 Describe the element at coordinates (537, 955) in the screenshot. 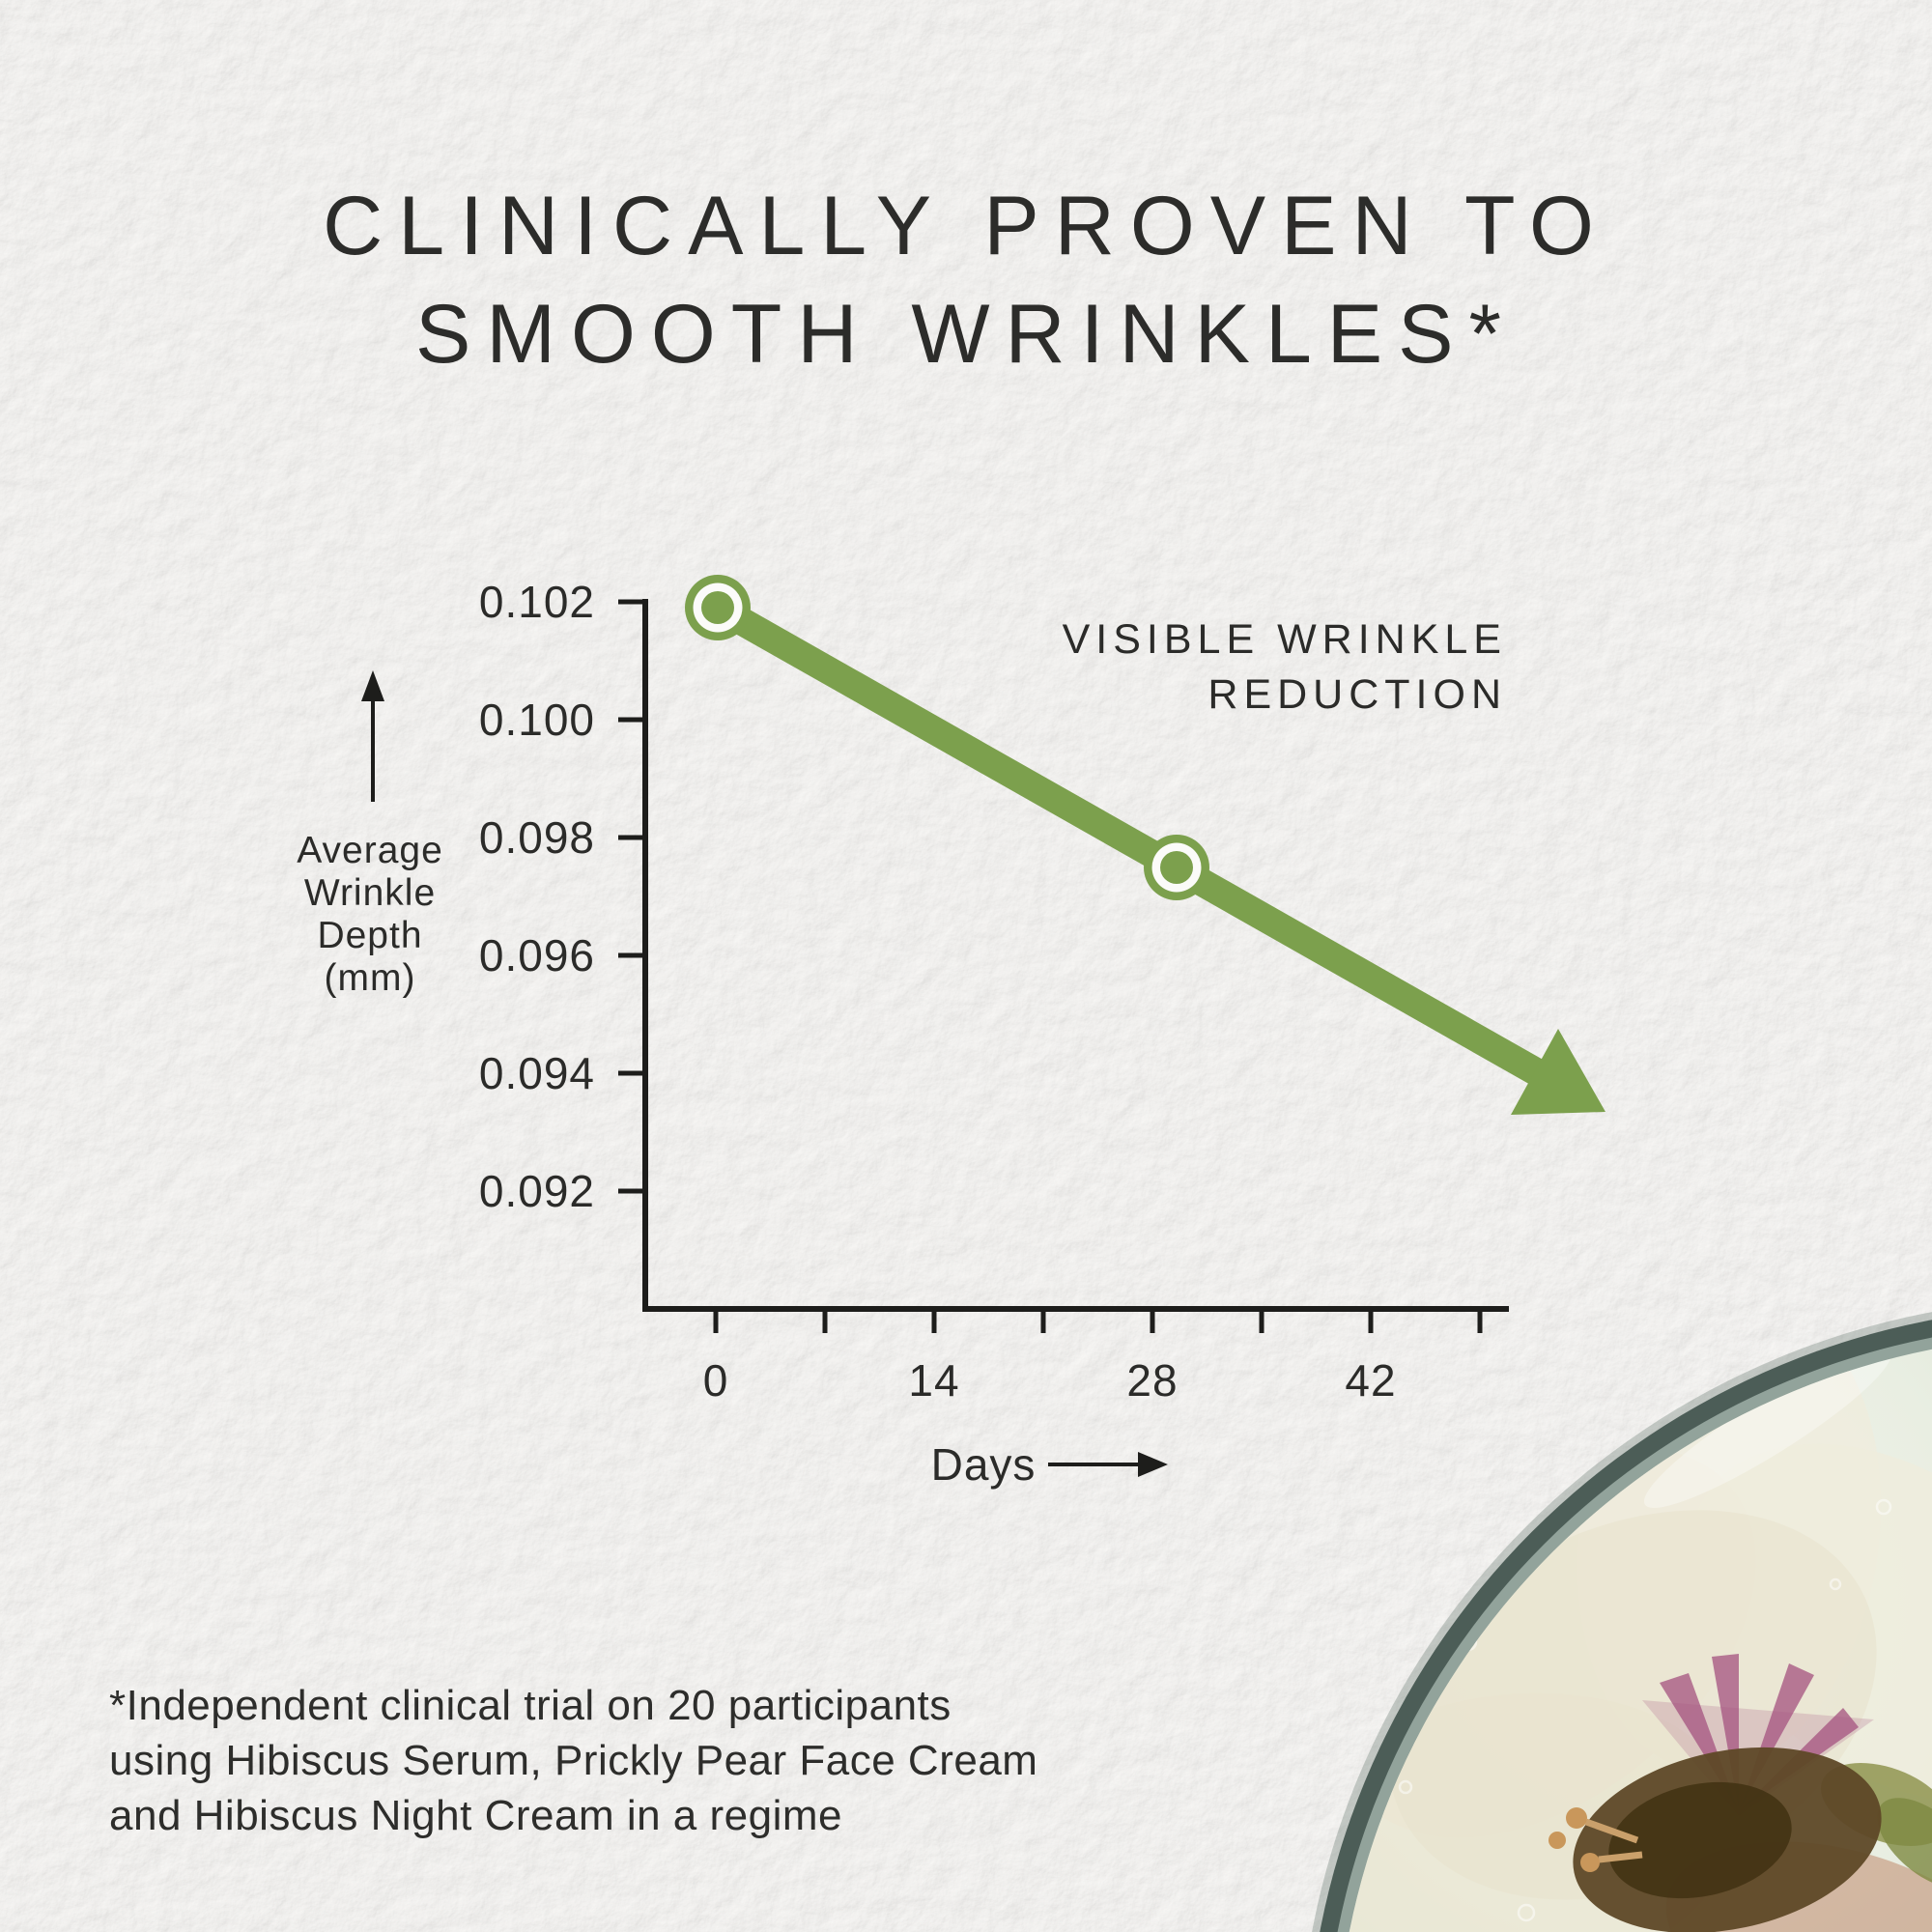

I see `y-tick-label: 0.096` at that location.